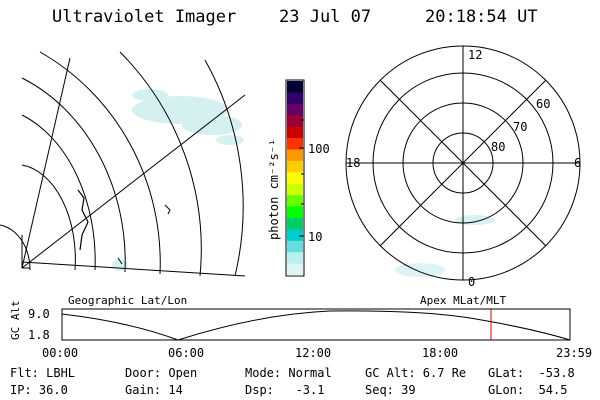 The image size is (600, 400). Describe the element at coordinates (313, 353) in the screenshot. I see `time-tick-1200: 12:00` at that location.